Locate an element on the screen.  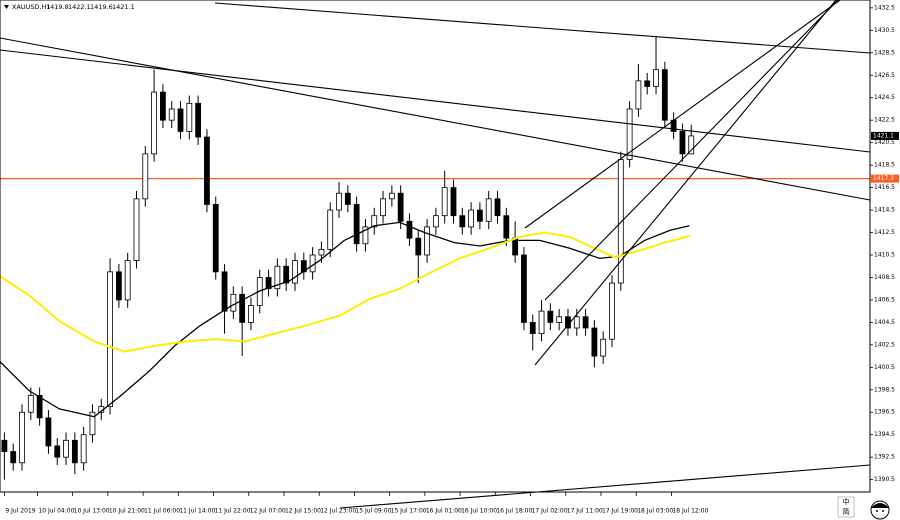
y-tick-label: 1416.5 is located at coordinates (884, 187).